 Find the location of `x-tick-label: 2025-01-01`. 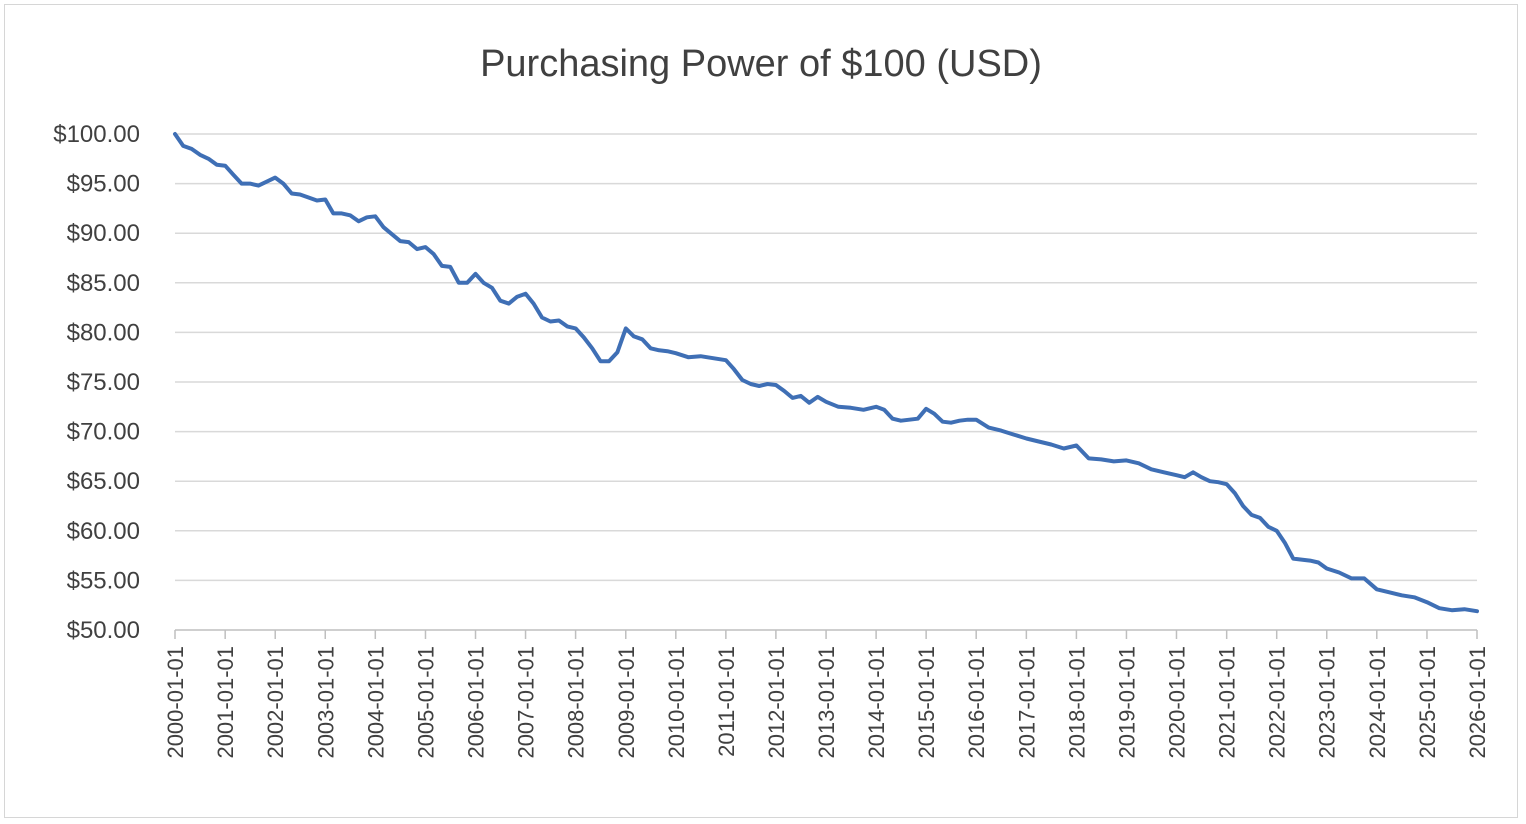

x-tick-label: 2025-01-01 is located at coordinates (1427, 702).